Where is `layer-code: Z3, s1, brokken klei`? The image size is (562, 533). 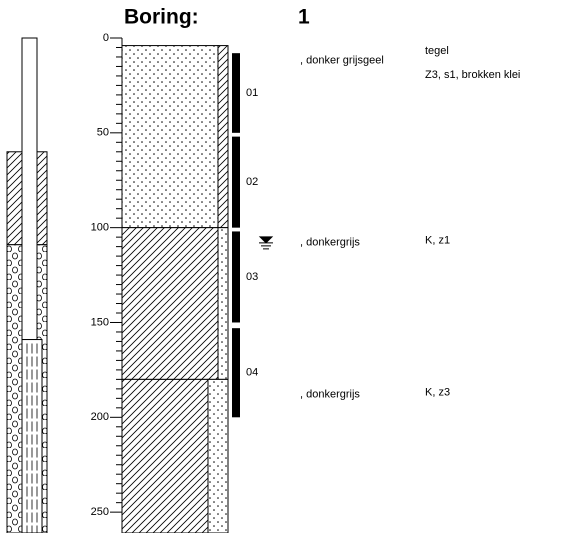 layer-code: Z3, s1, brokken klei is located at coordinates (472, 75).